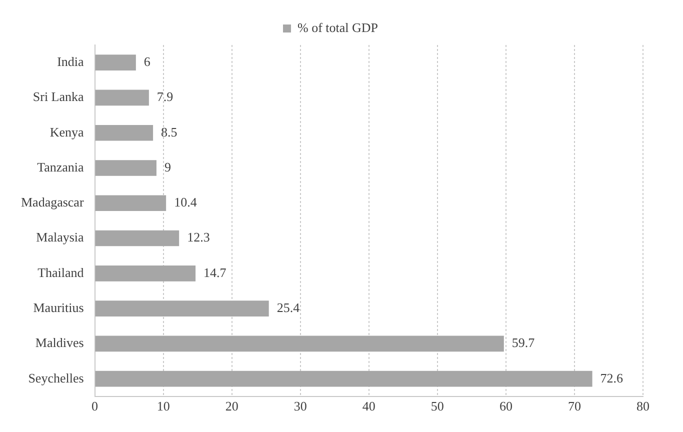 The image size is (683, 432). Describe the element at coordinates (167, 166) in the screenshot. I see `data-label: 9` at that location.